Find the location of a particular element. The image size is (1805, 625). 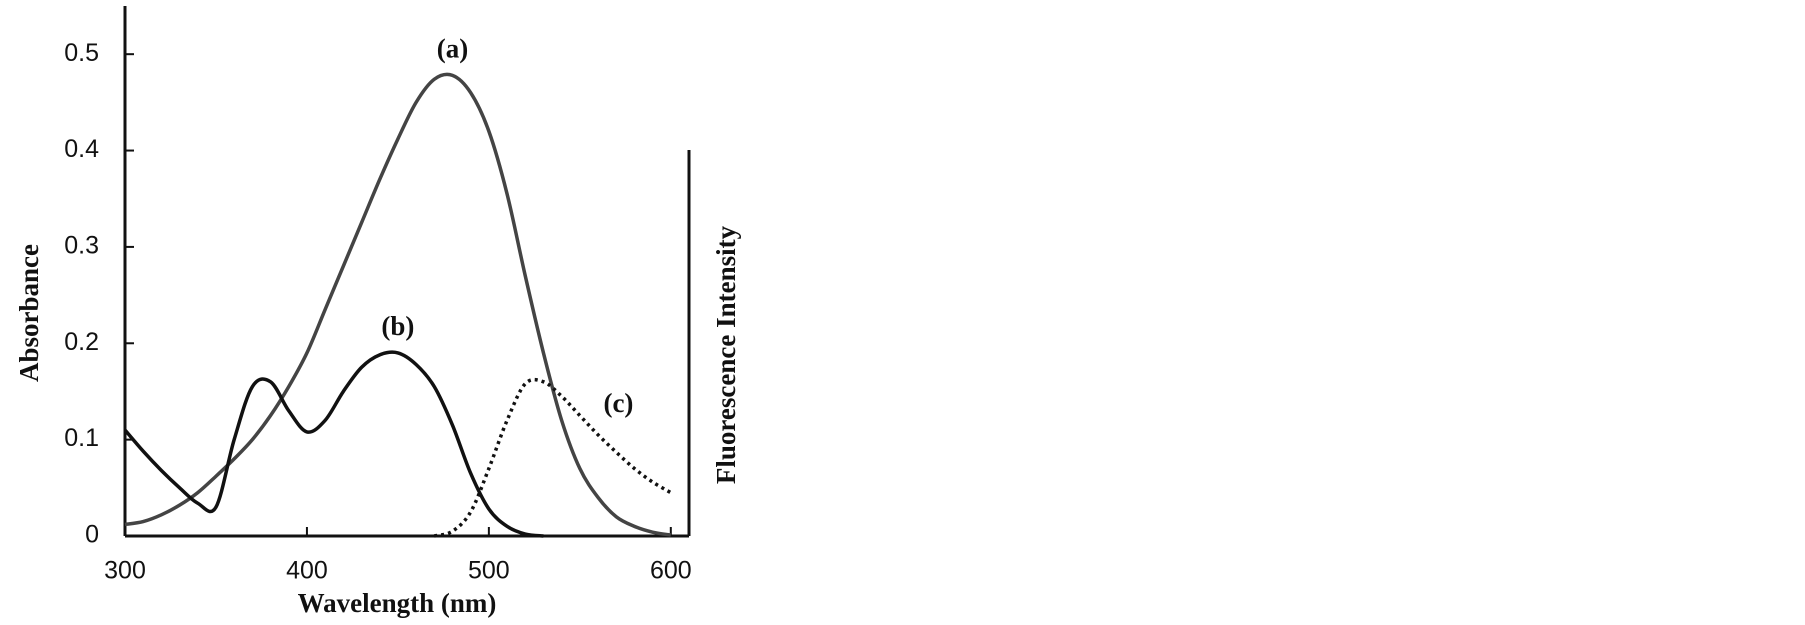

x-tick-label: 500 is located at coordinates (489, 571).